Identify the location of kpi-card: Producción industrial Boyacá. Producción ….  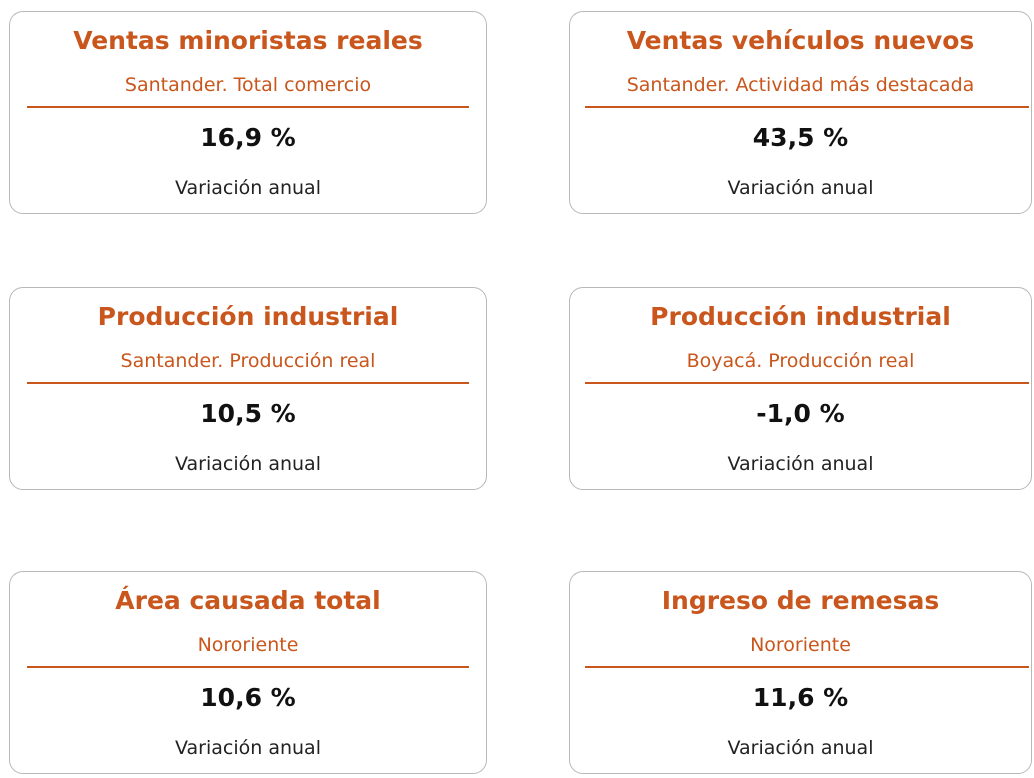
(800, 388).